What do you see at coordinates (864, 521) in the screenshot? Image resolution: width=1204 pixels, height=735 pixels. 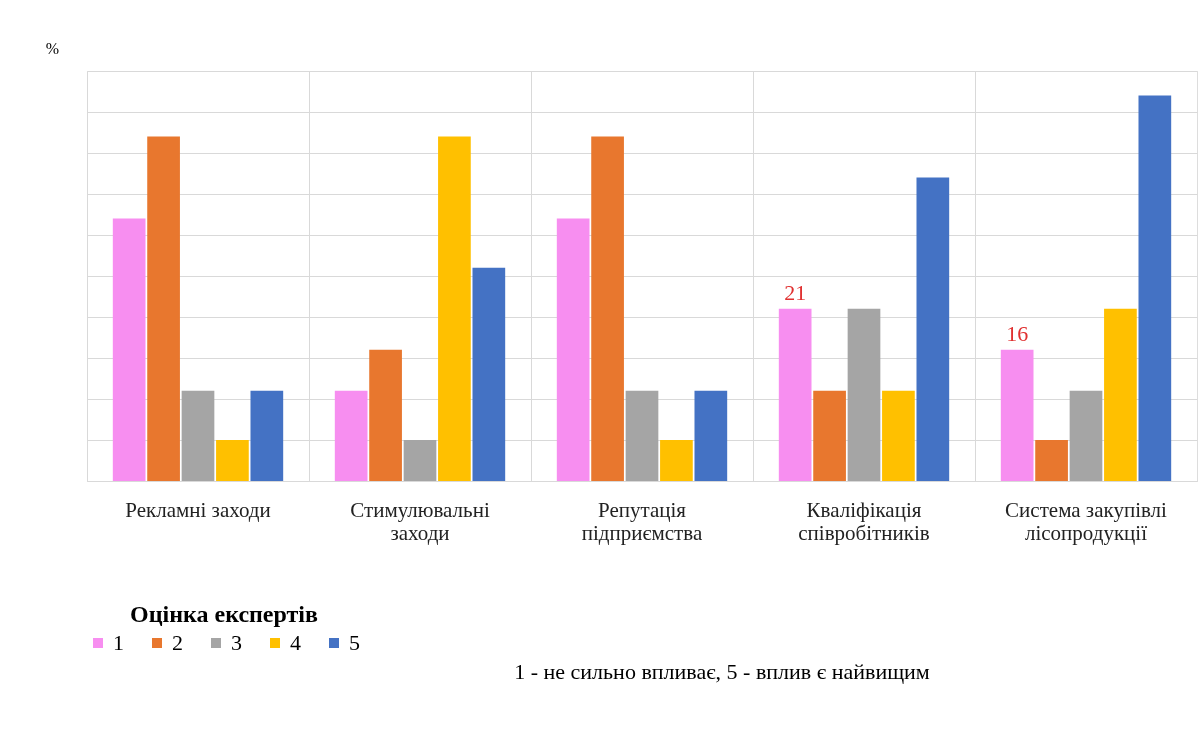 I see `x-tick-label: Кваліфікація співробітників` at bounding box center [864, 521].